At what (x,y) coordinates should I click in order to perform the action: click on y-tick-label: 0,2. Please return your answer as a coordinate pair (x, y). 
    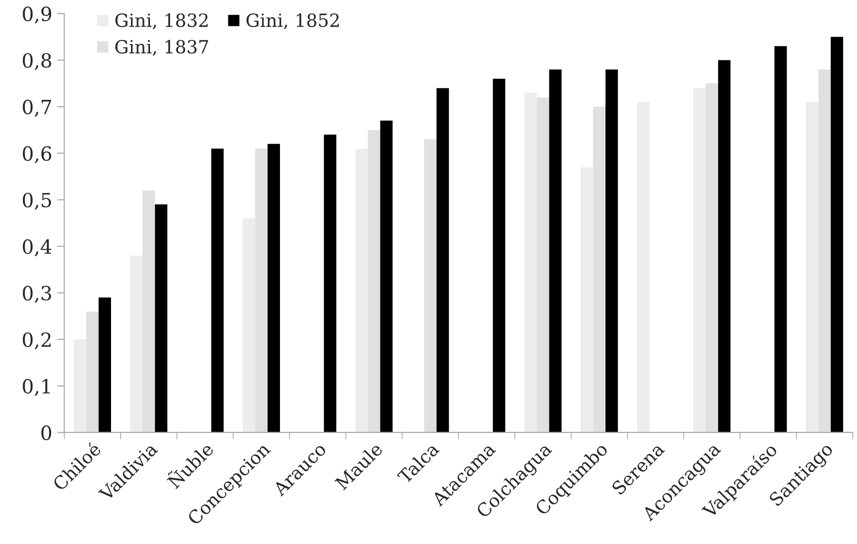
    Looking at the image, I should click on (36, 341).